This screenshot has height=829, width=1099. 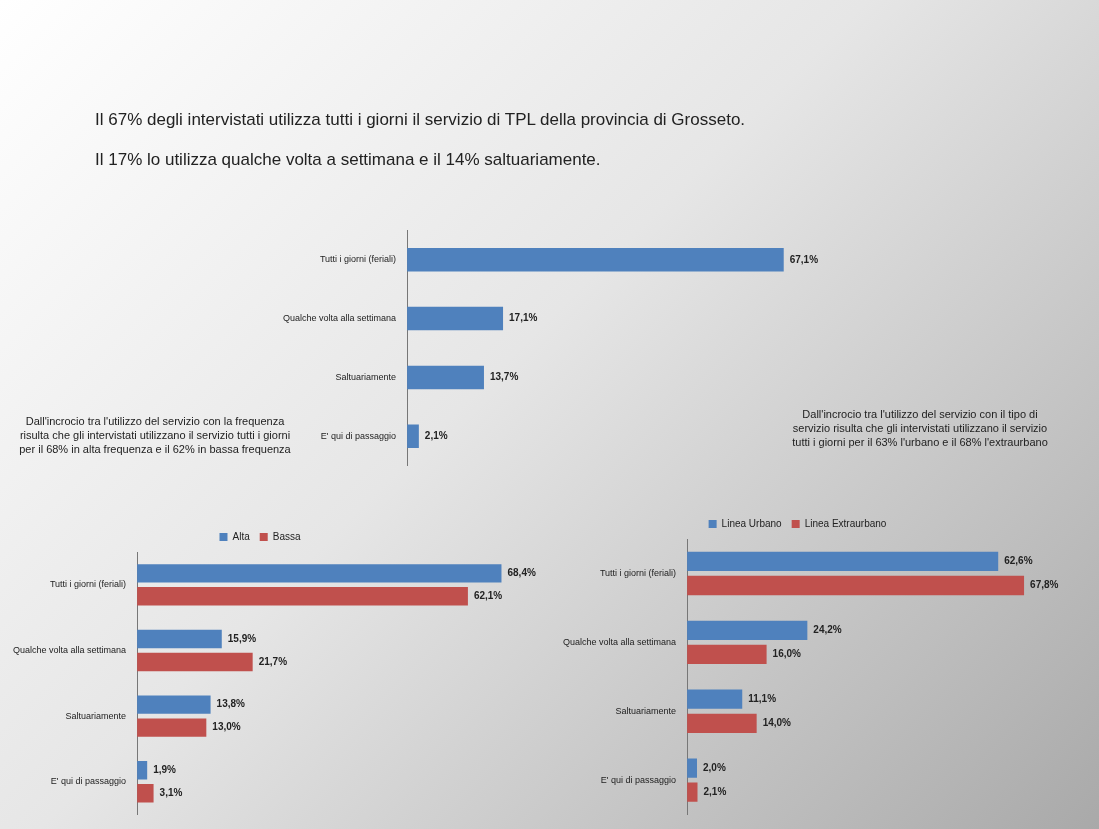 I want to click on chart-title: Il 67% degli intervistati utilizza tutti i giorni il servizio di TPL della provincia di Grosseto., so click(x=421, y=120).